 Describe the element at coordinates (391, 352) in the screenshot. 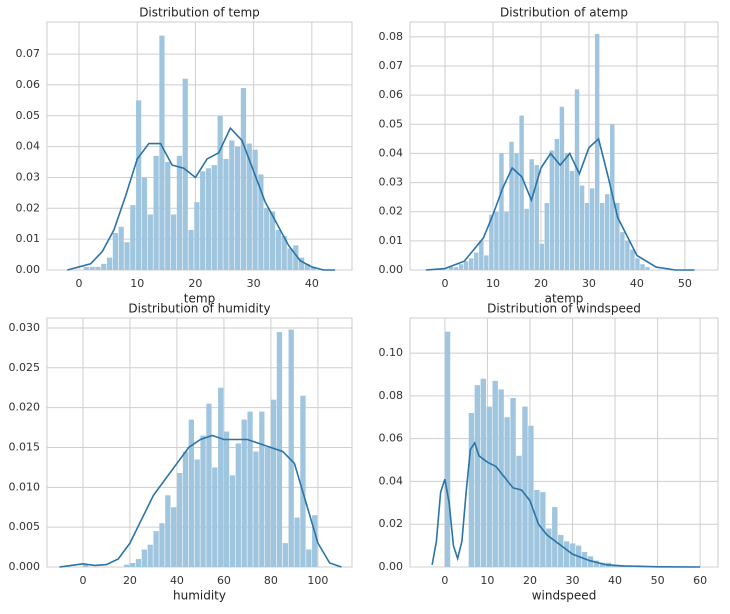

I see `y-tick-label: 0.10` at that location.